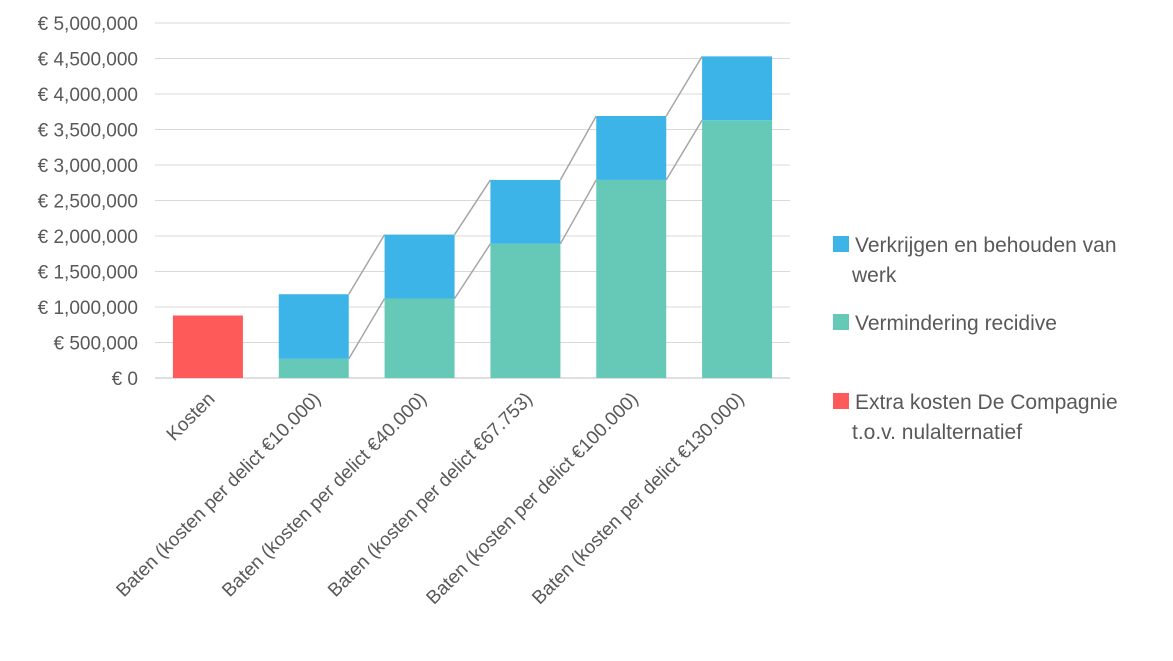 The width and height of the screenshot is (1173, 661). I want to click on connector-lines, so click(525, 207).